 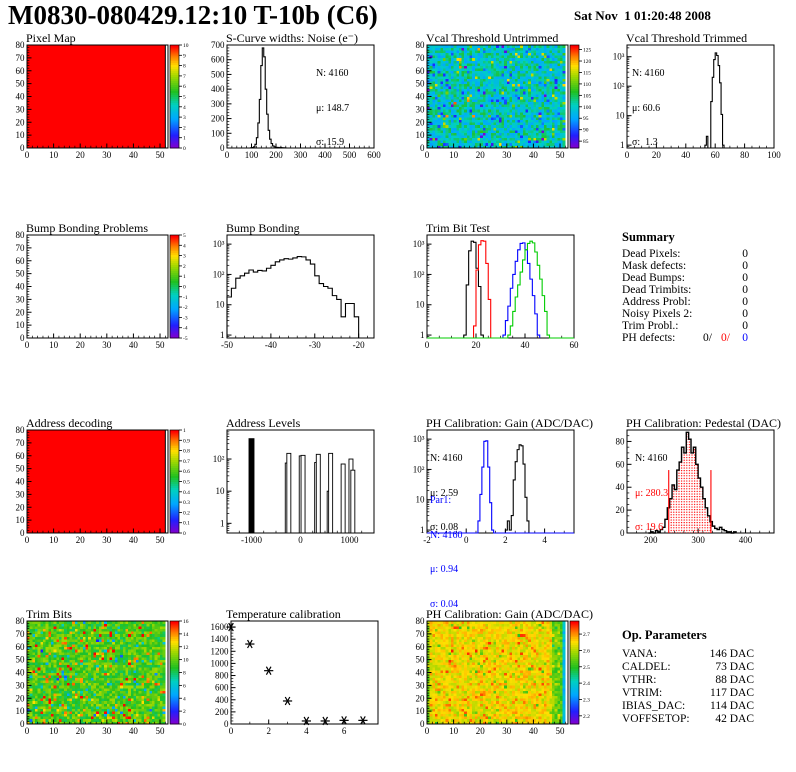 I want to click on summary-row: Trim Probl.: 0, so click(x=698, y=326).